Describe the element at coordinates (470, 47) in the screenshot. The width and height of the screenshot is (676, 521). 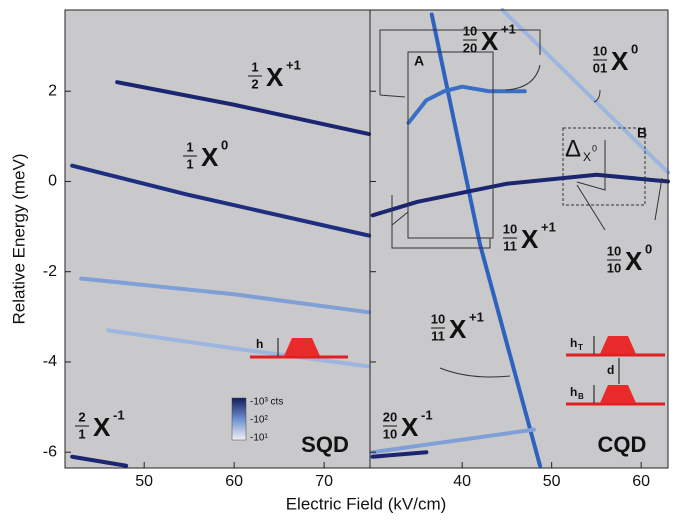
I see `annotation-bottom: 20` at that location.